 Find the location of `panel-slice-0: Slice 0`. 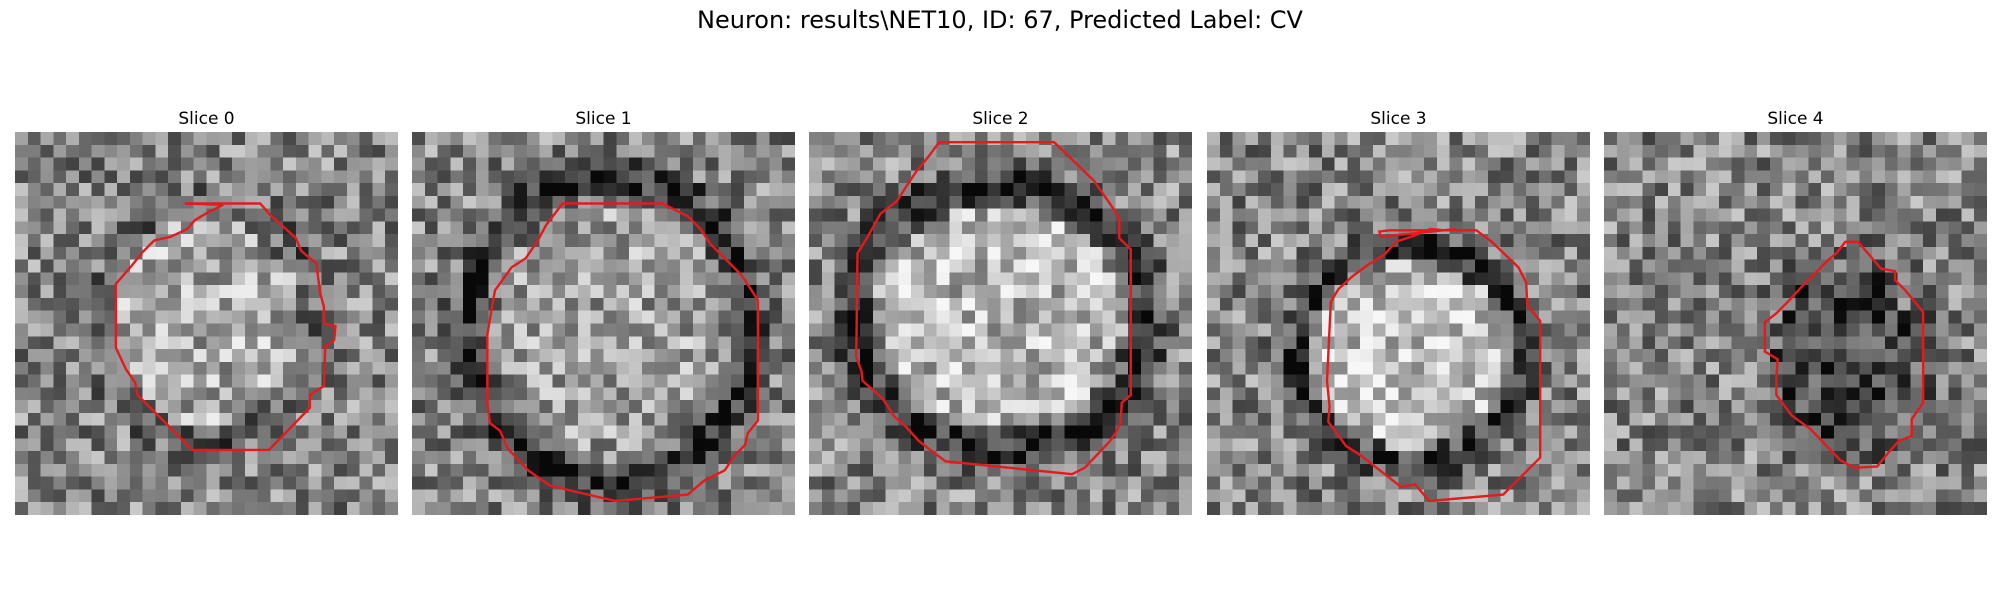

panel-slice-0: Slice 0 is located at coordinates (206, 311).